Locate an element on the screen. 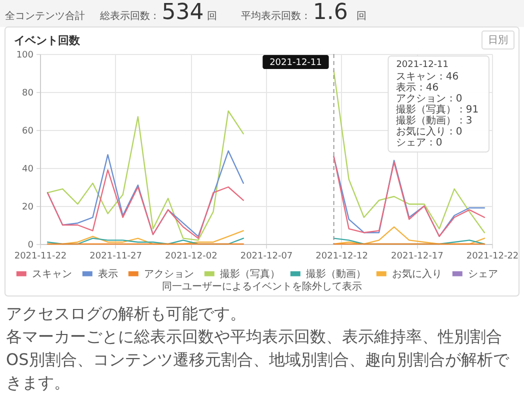  text: アクセスログの解析も可能です。 is located at coordinates (126, 313).